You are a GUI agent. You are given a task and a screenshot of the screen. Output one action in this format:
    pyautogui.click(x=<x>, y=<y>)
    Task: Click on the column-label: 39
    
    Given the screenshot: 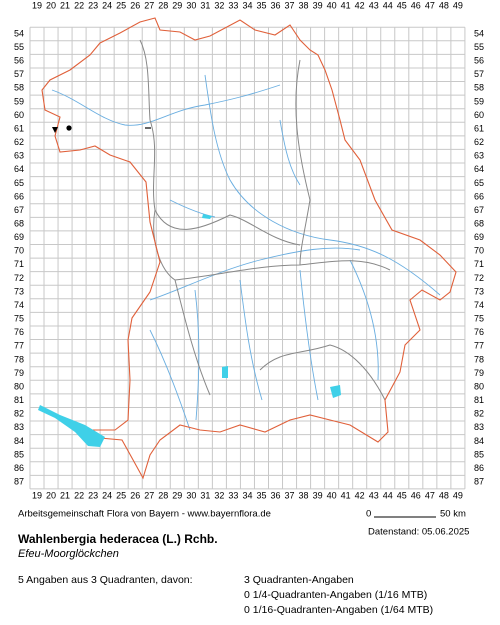 What is the action you would take?
    pyautogui.click(x=318, y=5)
    